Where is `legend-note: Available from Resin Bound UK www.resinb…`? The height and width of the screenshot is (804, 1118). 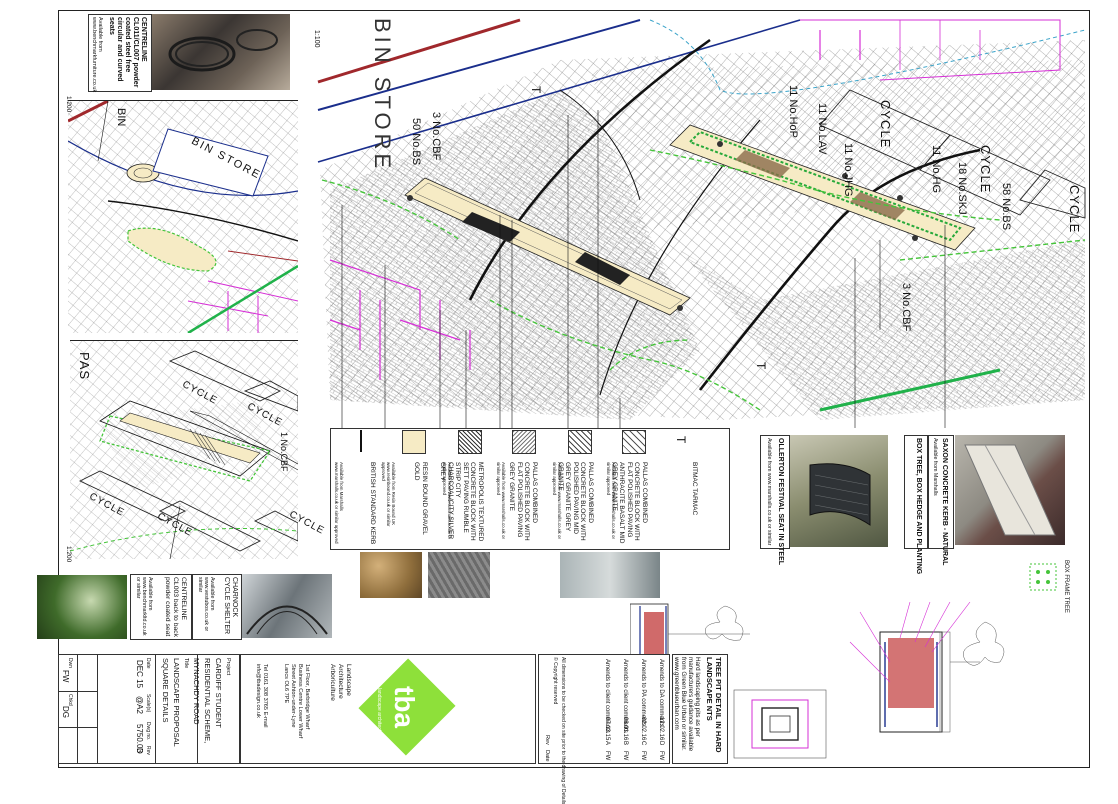 legend-note: Available from Resin Bound UK www.resinb… is located at coordinates (388, 494).